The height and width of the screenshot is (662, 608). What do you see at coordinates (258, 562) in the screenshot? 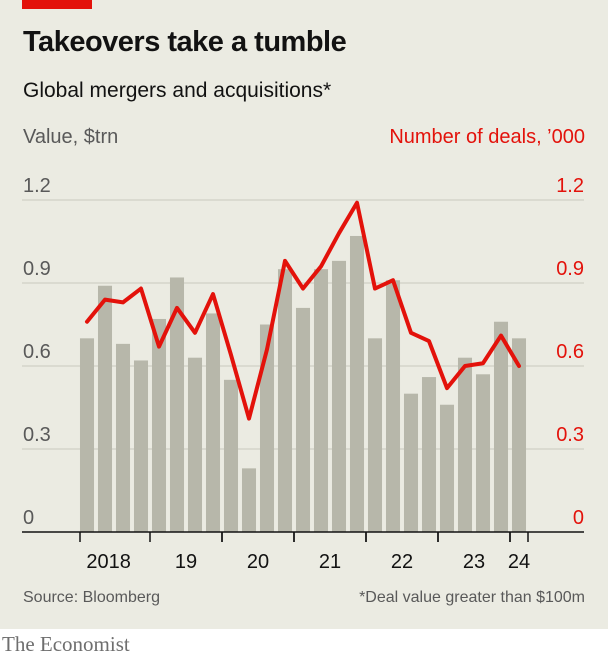
I see `x-tick-label: 20` at bounding box center [258, 562].